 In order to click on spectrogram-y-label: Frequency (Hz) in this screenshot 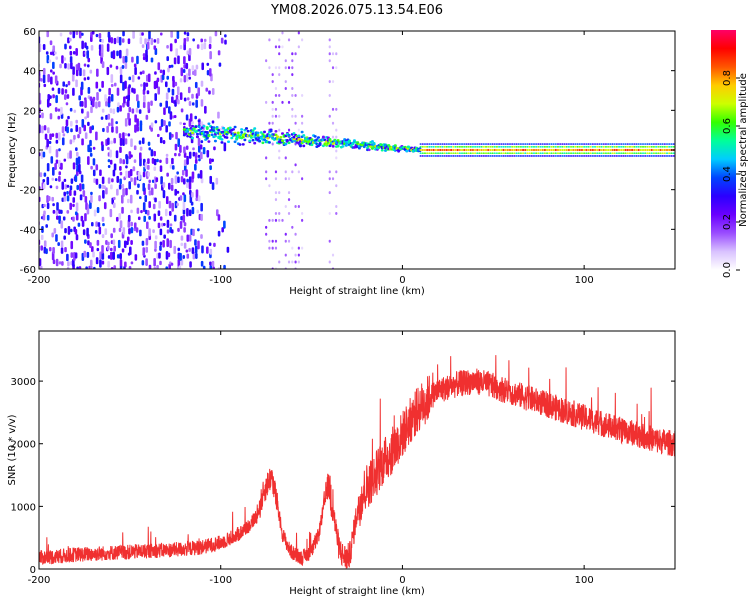, I will do `click(12, 150)`.